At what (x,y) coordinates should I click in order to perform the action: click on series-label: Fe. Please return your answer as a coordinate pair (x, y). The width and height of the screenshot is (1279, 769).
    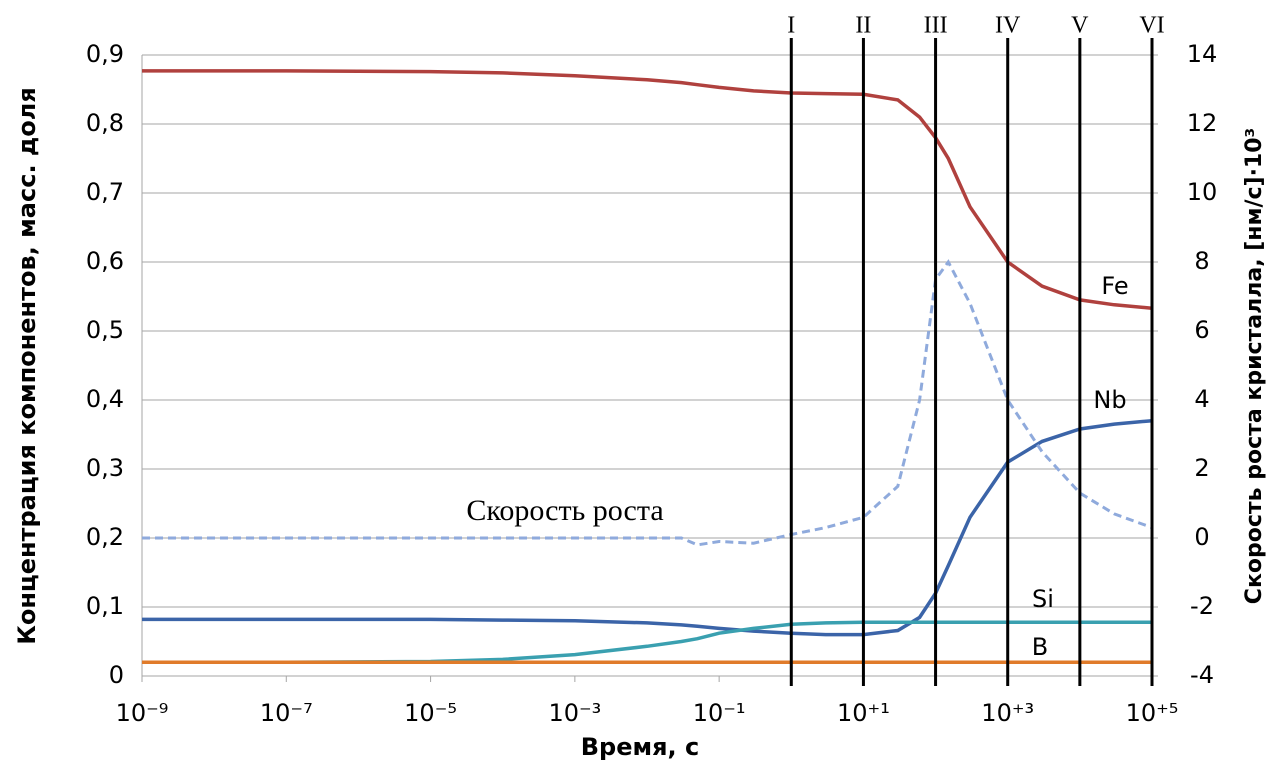
    Looking at the image, I should click on (1114, 286).